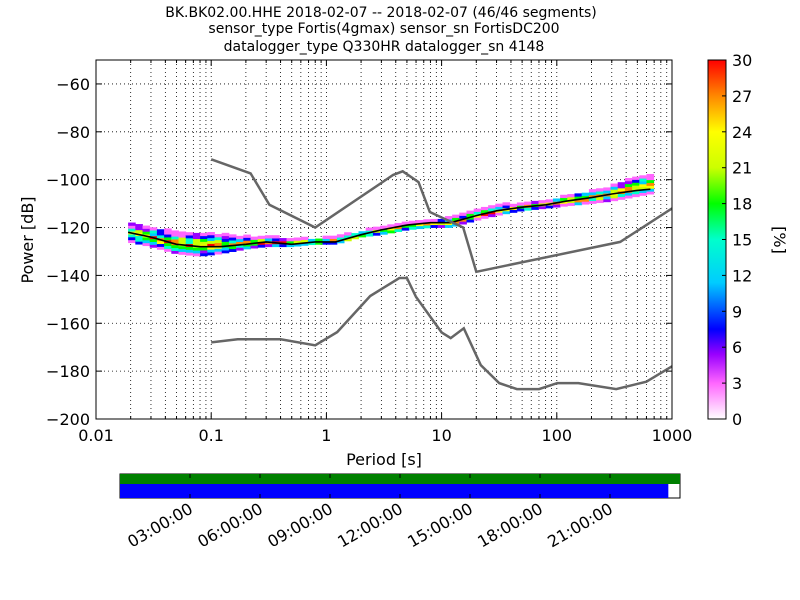  What do you see at coordinates (779, 240) in the screenshot?
I see `colorbar-label: [%]` at bounding box center [779, 240].